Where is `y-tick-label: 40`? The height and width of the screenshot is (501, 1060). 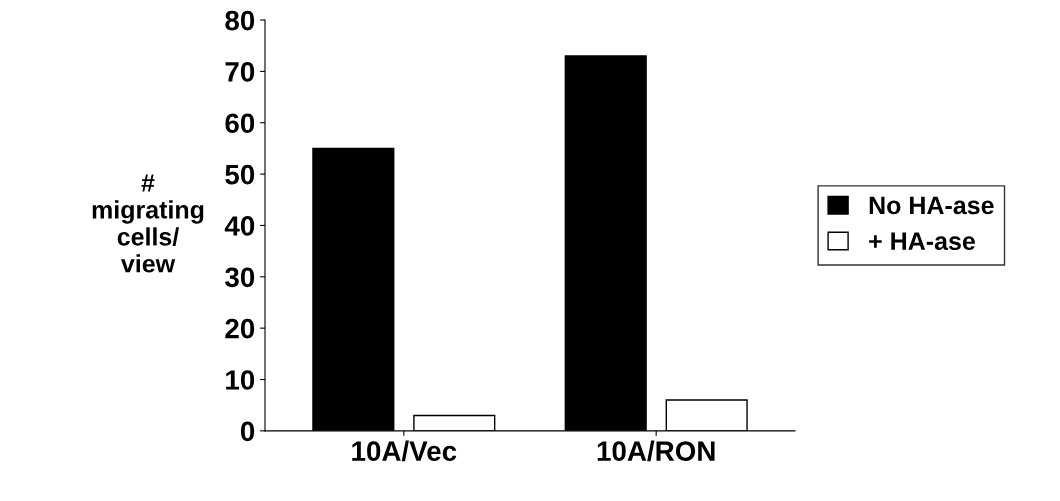
y-tick-label: 40 is located at coordinates (239, 226).